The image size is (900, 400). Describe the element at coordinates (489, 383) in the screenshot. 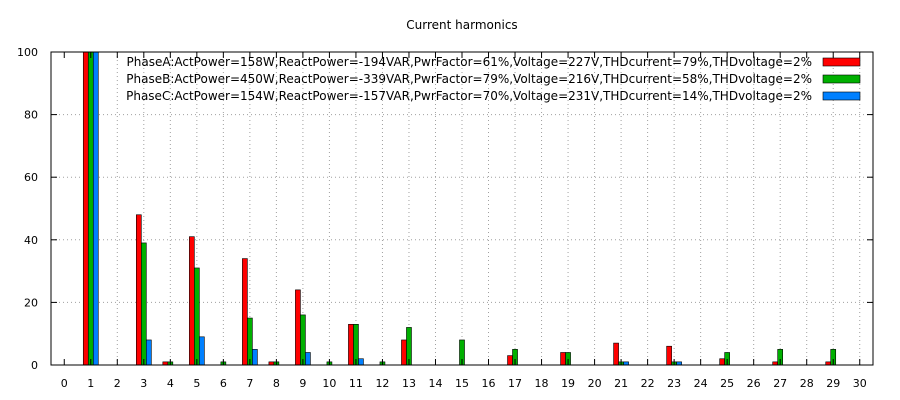

I see `x-tick-label-16: 16` at that location.